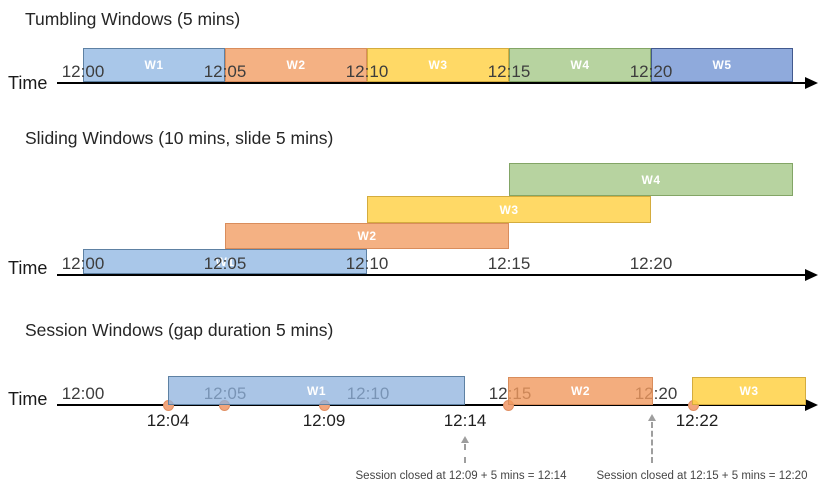 The image size is (829, 498). What do you see at coordinates (461, 476) in the screenshot?
I see `session-close-annotation-1: Session closed at 12:09 + 5 mins = 12:14` at bounding box center [461, 476].